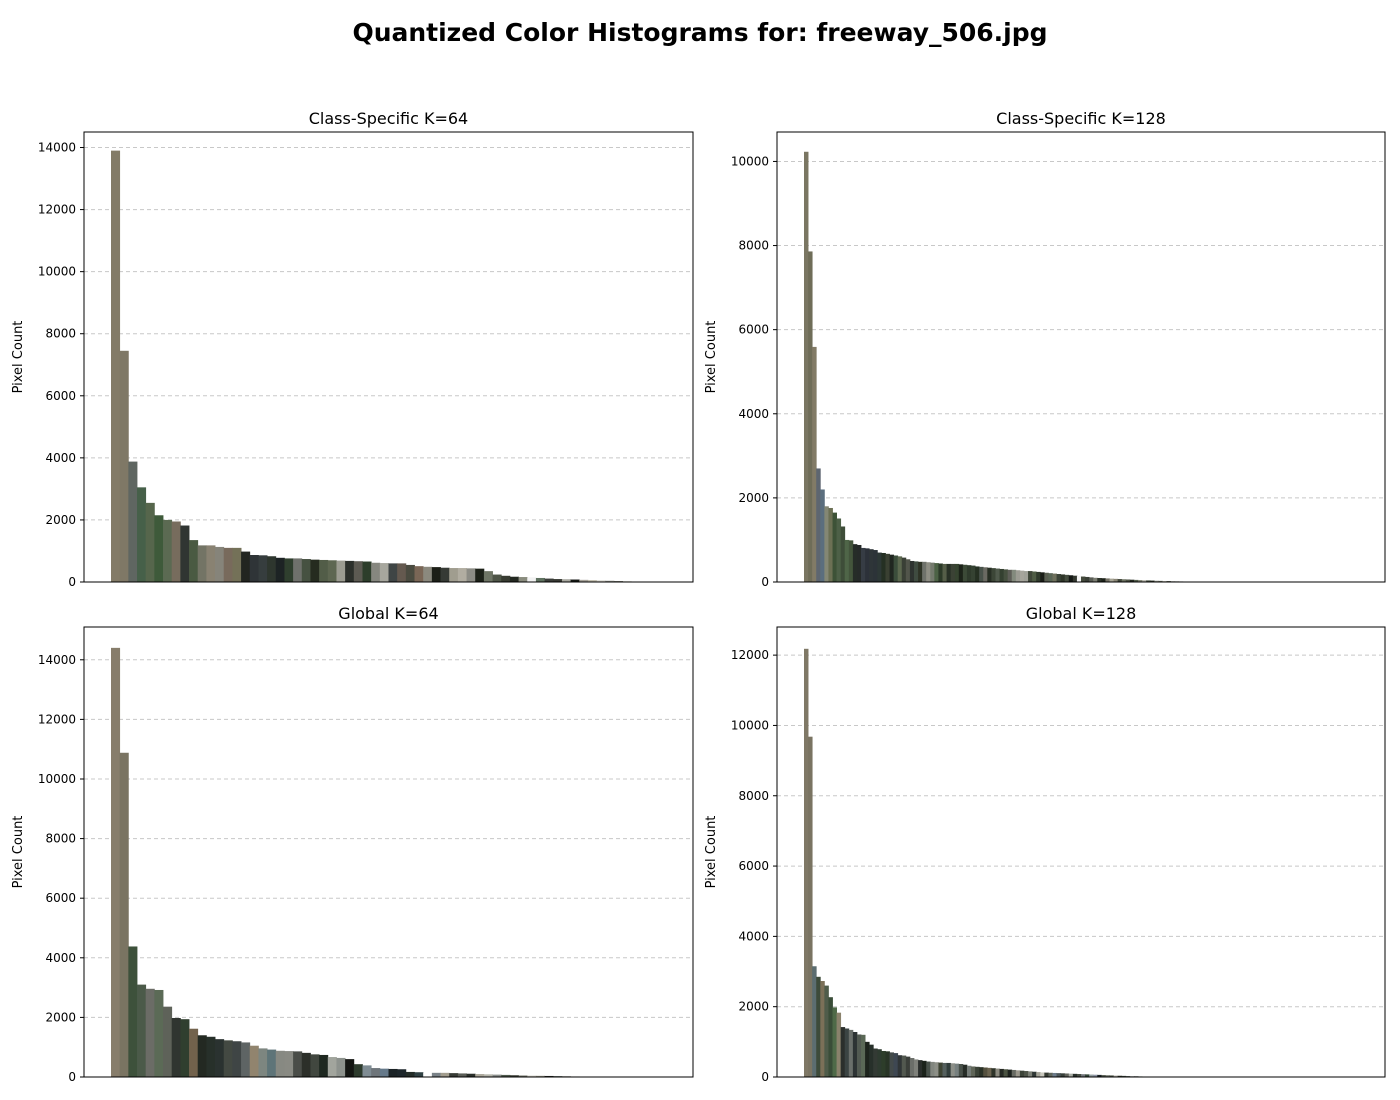  Describe the element at coordinates (753, 866) in the screenshot. I see `y-tick-label: 6000` at that location.